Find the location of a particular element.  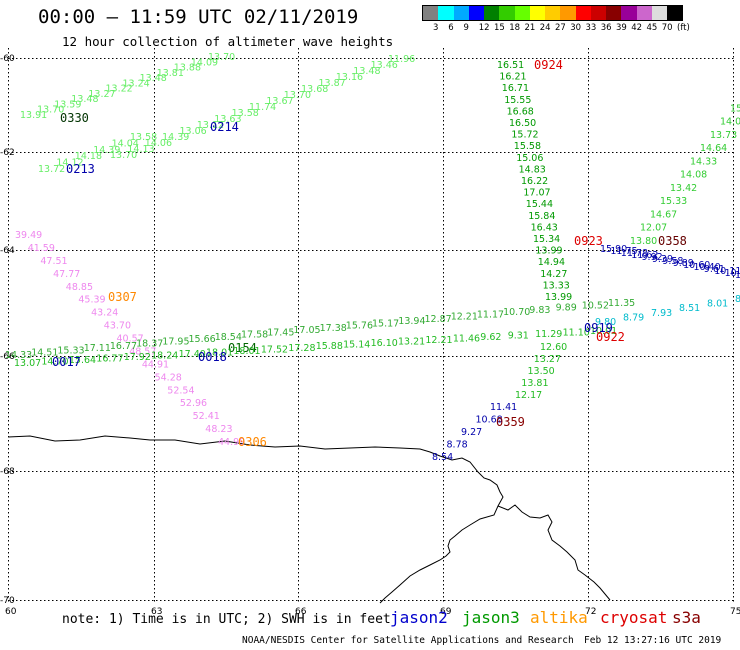

wave-height-value: 7.93 is located at coordinates (661, 313).